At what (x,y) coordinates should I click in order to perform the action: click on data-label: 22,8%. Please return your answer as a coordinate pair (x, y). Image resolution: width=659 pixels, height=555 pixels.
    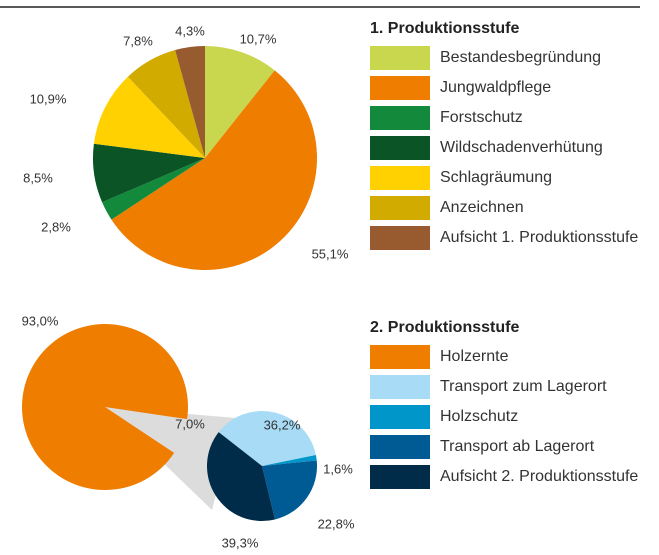
    Looking at the image, I should click on (336, 523).